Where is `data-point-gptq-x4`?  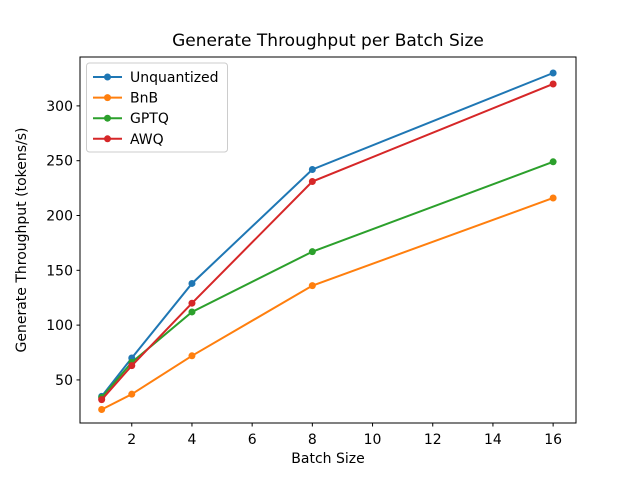
data-point-gptq-x4 is located at coordinates (192, 312).